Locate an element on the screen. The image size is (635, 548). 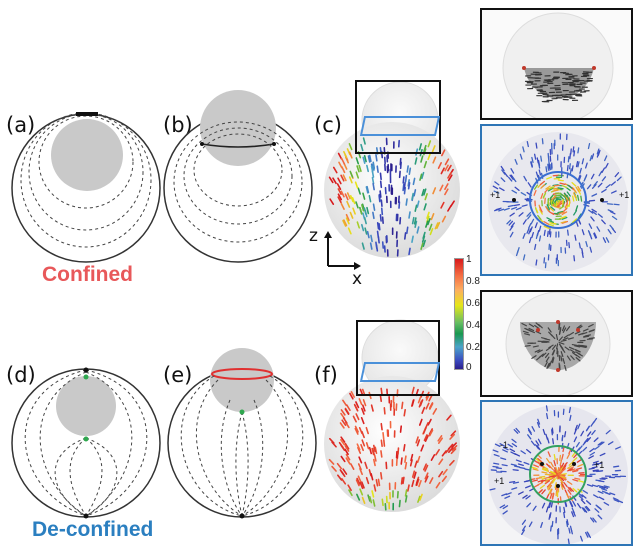
defect-dot is located at coordinates (594, 68).